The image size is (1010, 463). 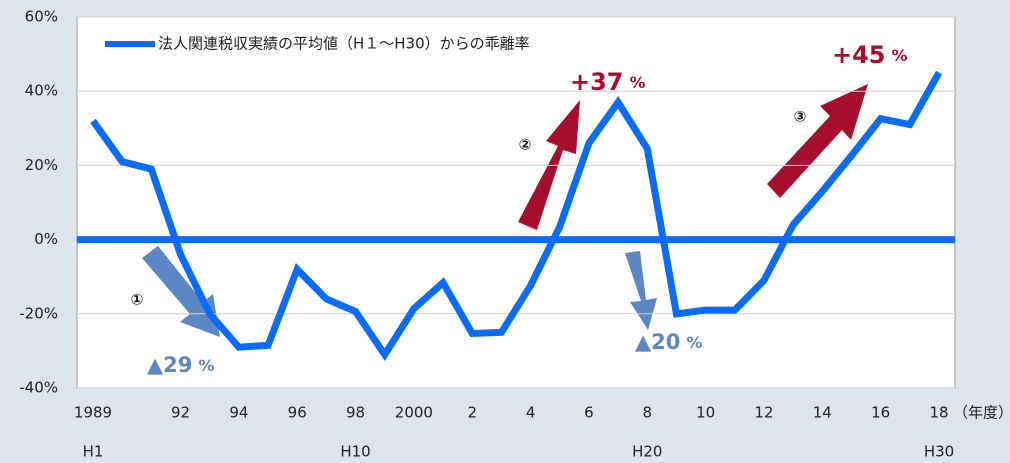 What do you see at coordinates (297, 413) in the screenshot?
I see `x-tick-label: 96` at bounding box center [297, 413].